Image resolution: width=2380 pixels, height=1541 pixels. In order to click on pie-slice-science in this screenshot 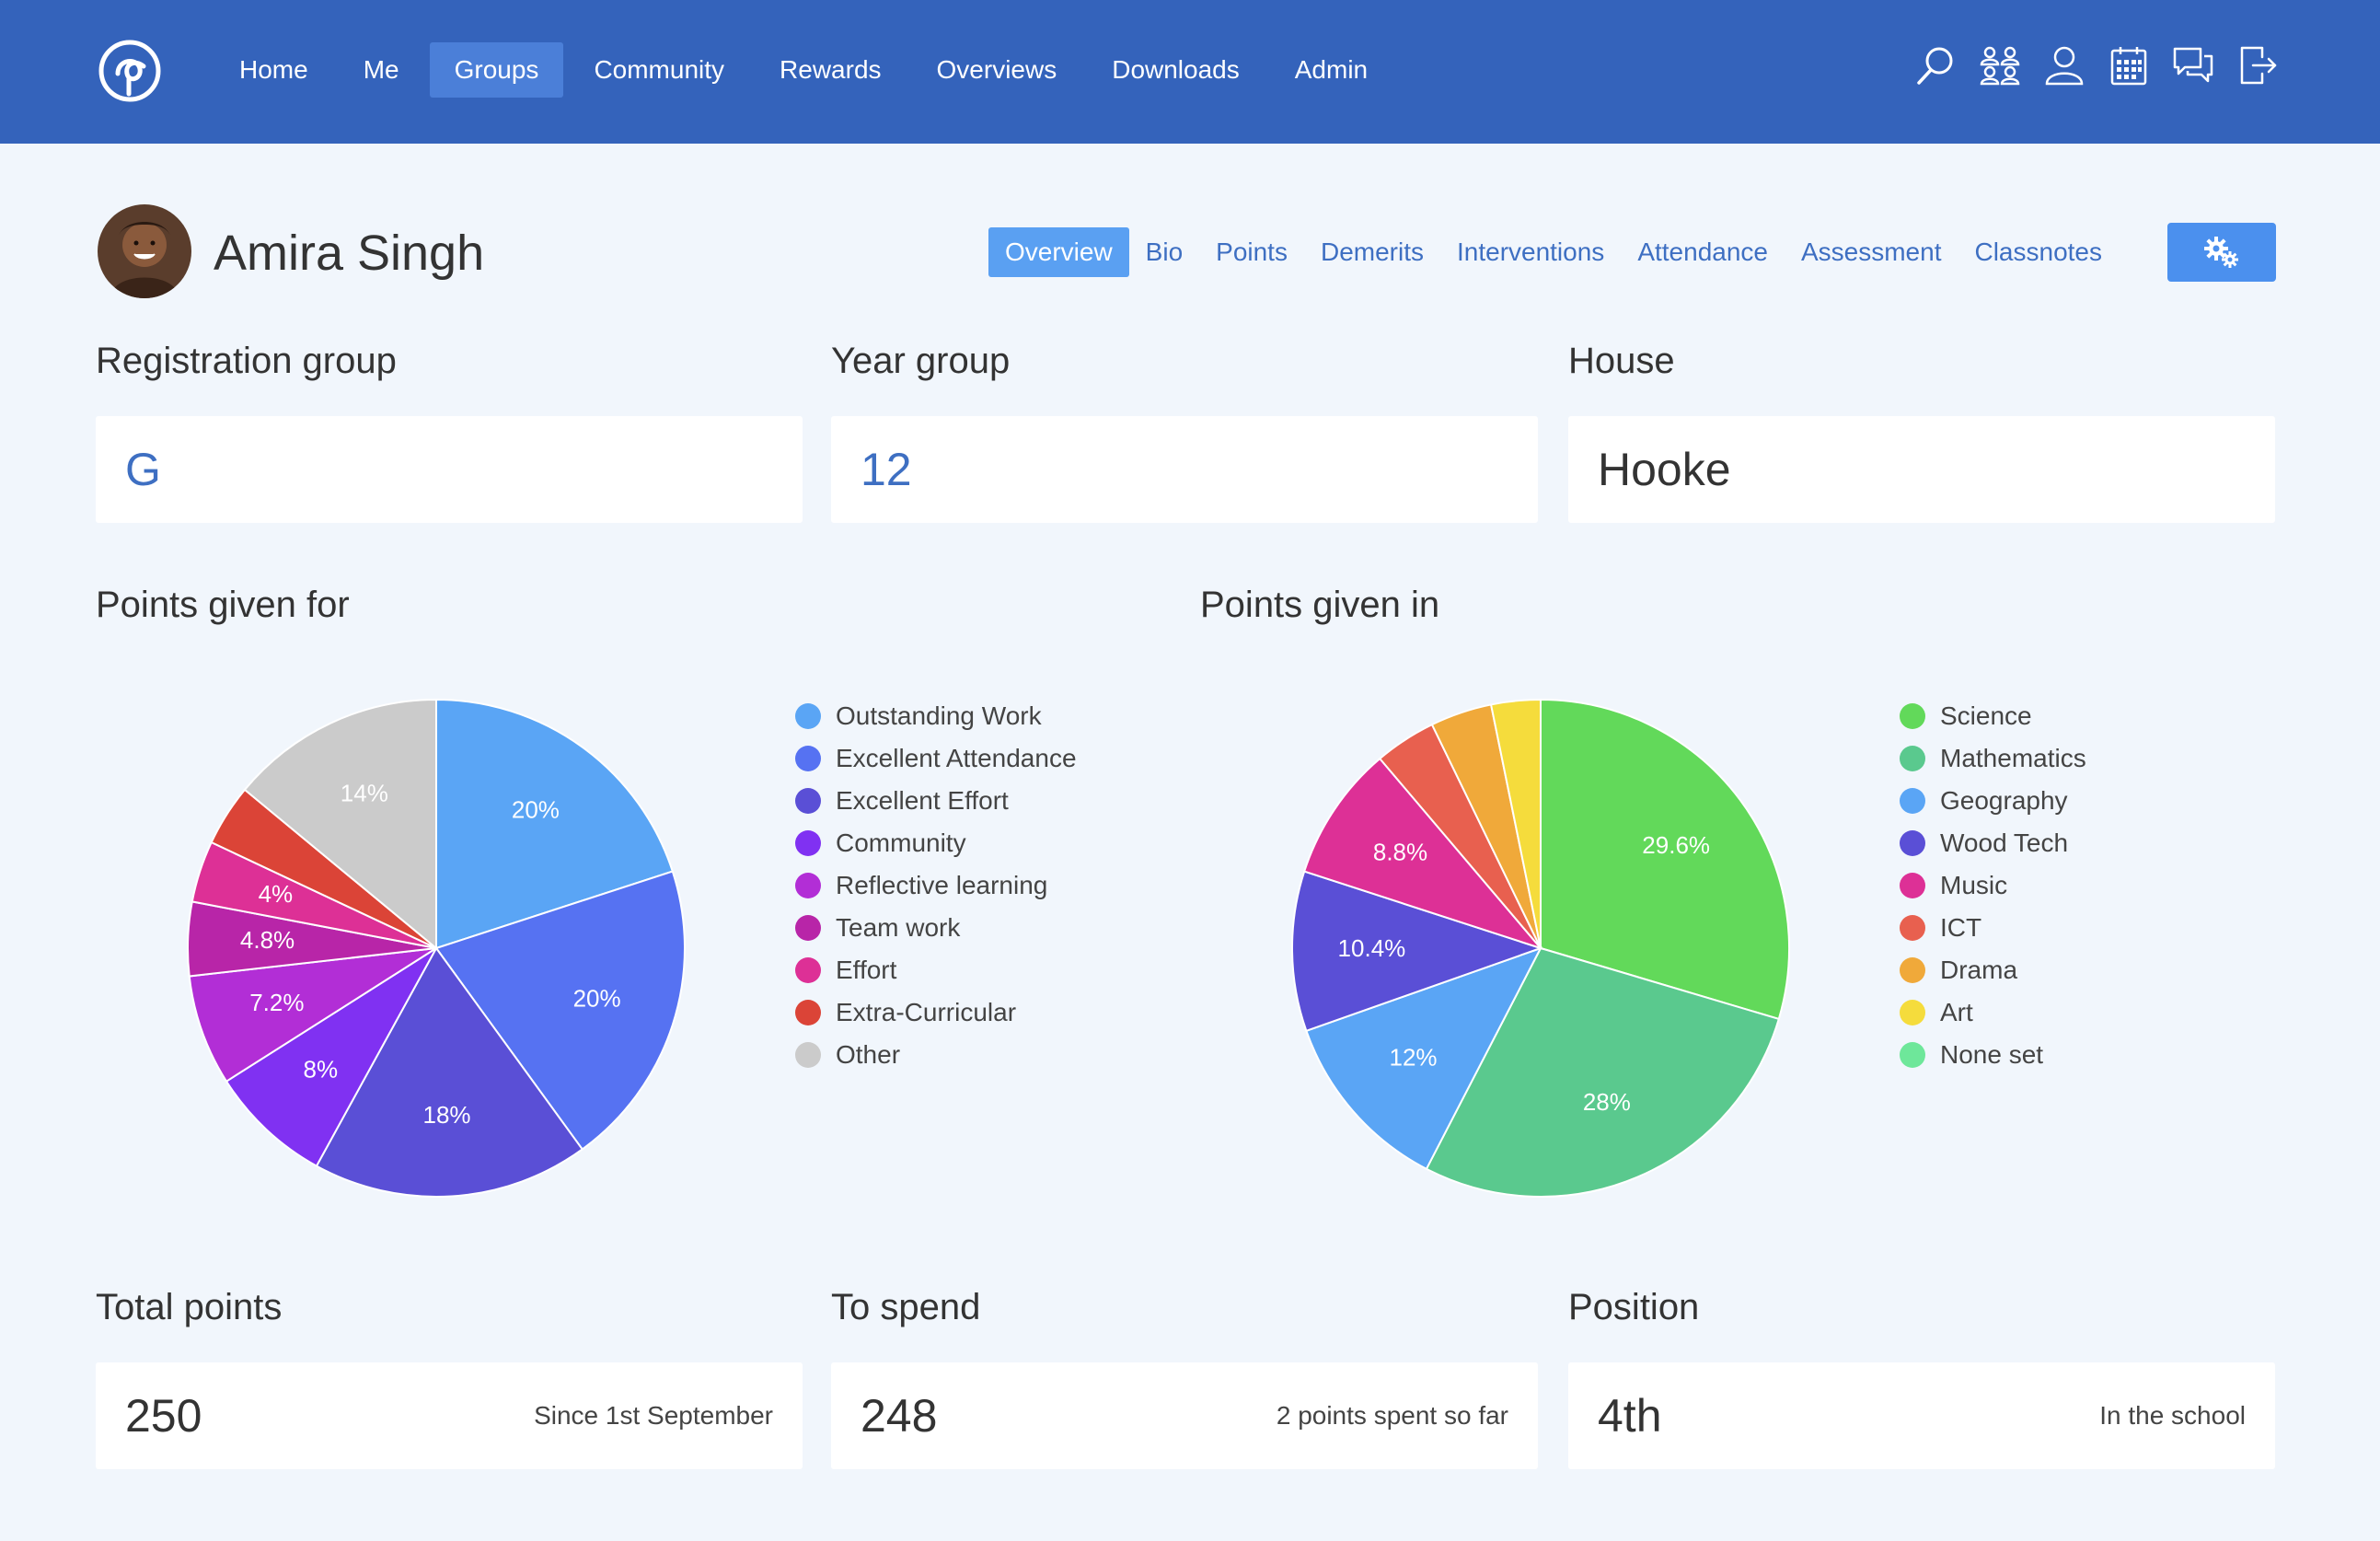, I will do `click(1665, 860)`.